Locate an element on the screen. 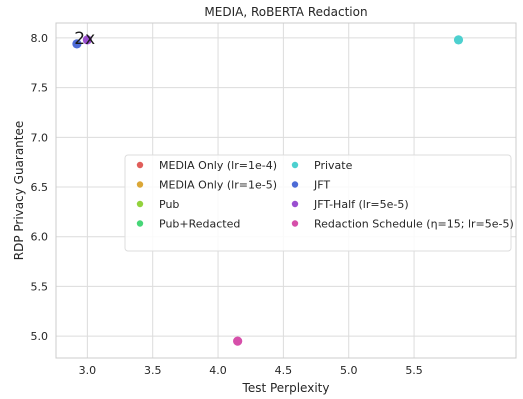 The image size is (523, 399). legend-label: MEDIA Only (lr=1e-4) is located at coordinates (218, 165).